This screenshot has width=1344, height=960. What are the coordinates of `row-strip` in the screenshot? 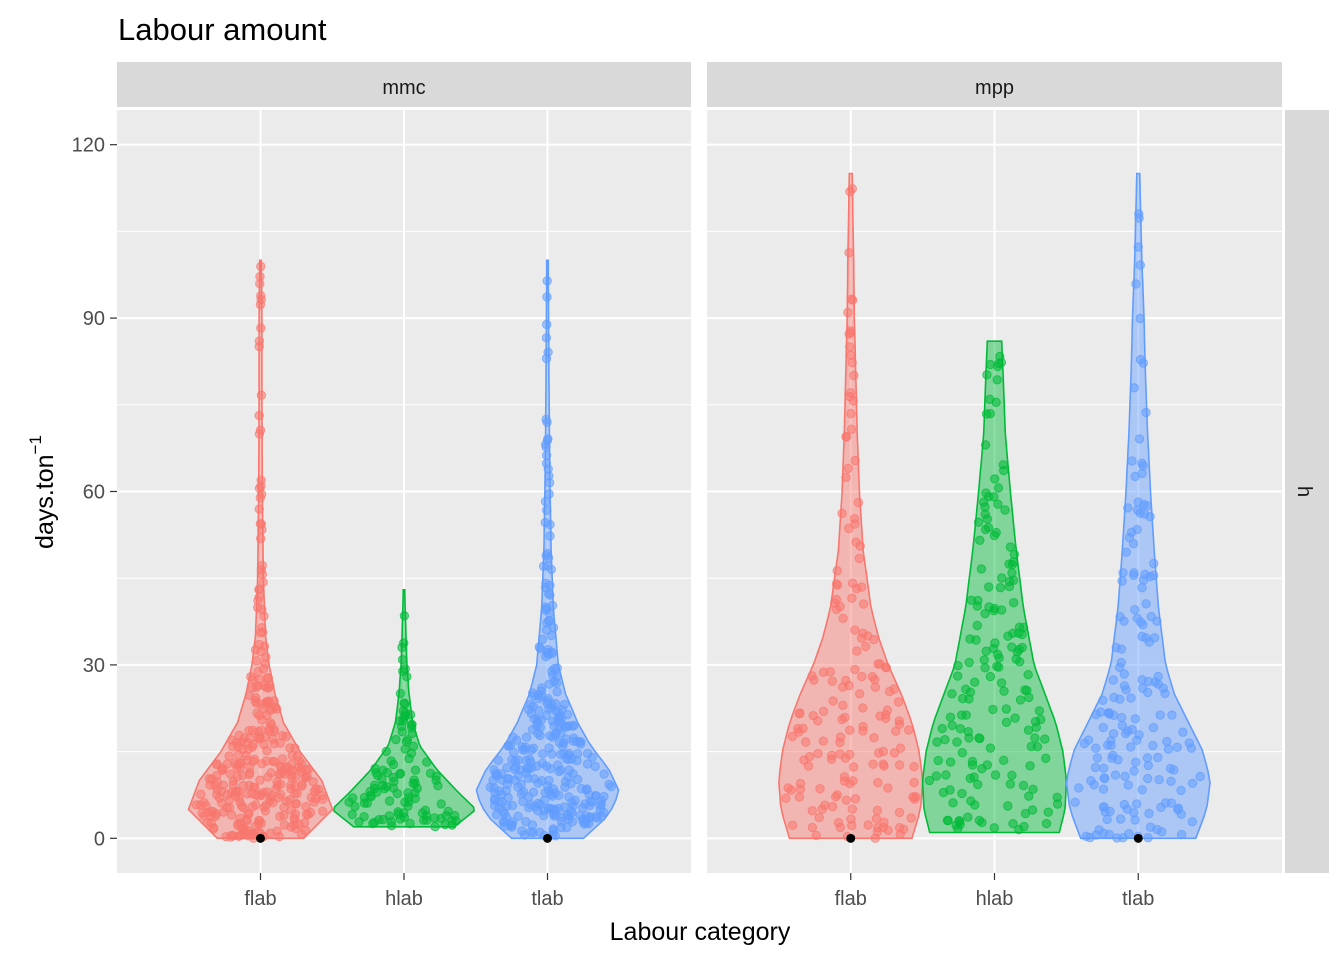 It's located at (1307, 491).